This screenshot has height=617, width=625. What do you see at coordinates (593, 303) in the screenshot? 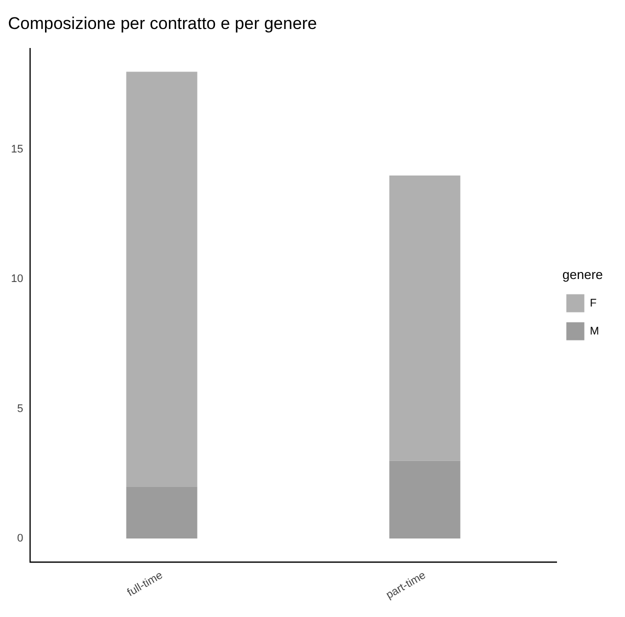
I see `legend-label: F` at bounding box center [593, 303].